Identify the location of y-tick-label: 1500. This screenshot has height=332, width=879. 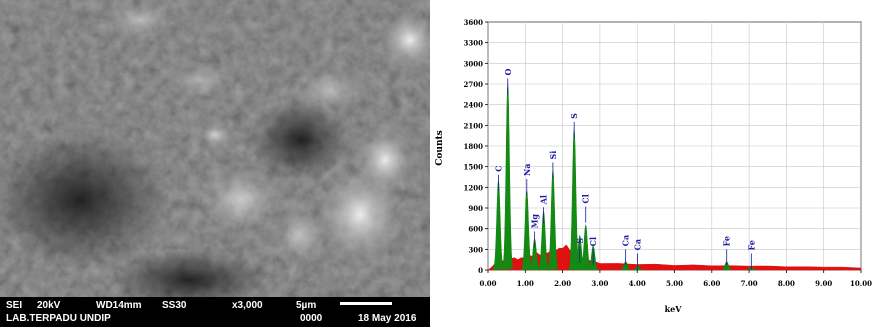
(474, 167).